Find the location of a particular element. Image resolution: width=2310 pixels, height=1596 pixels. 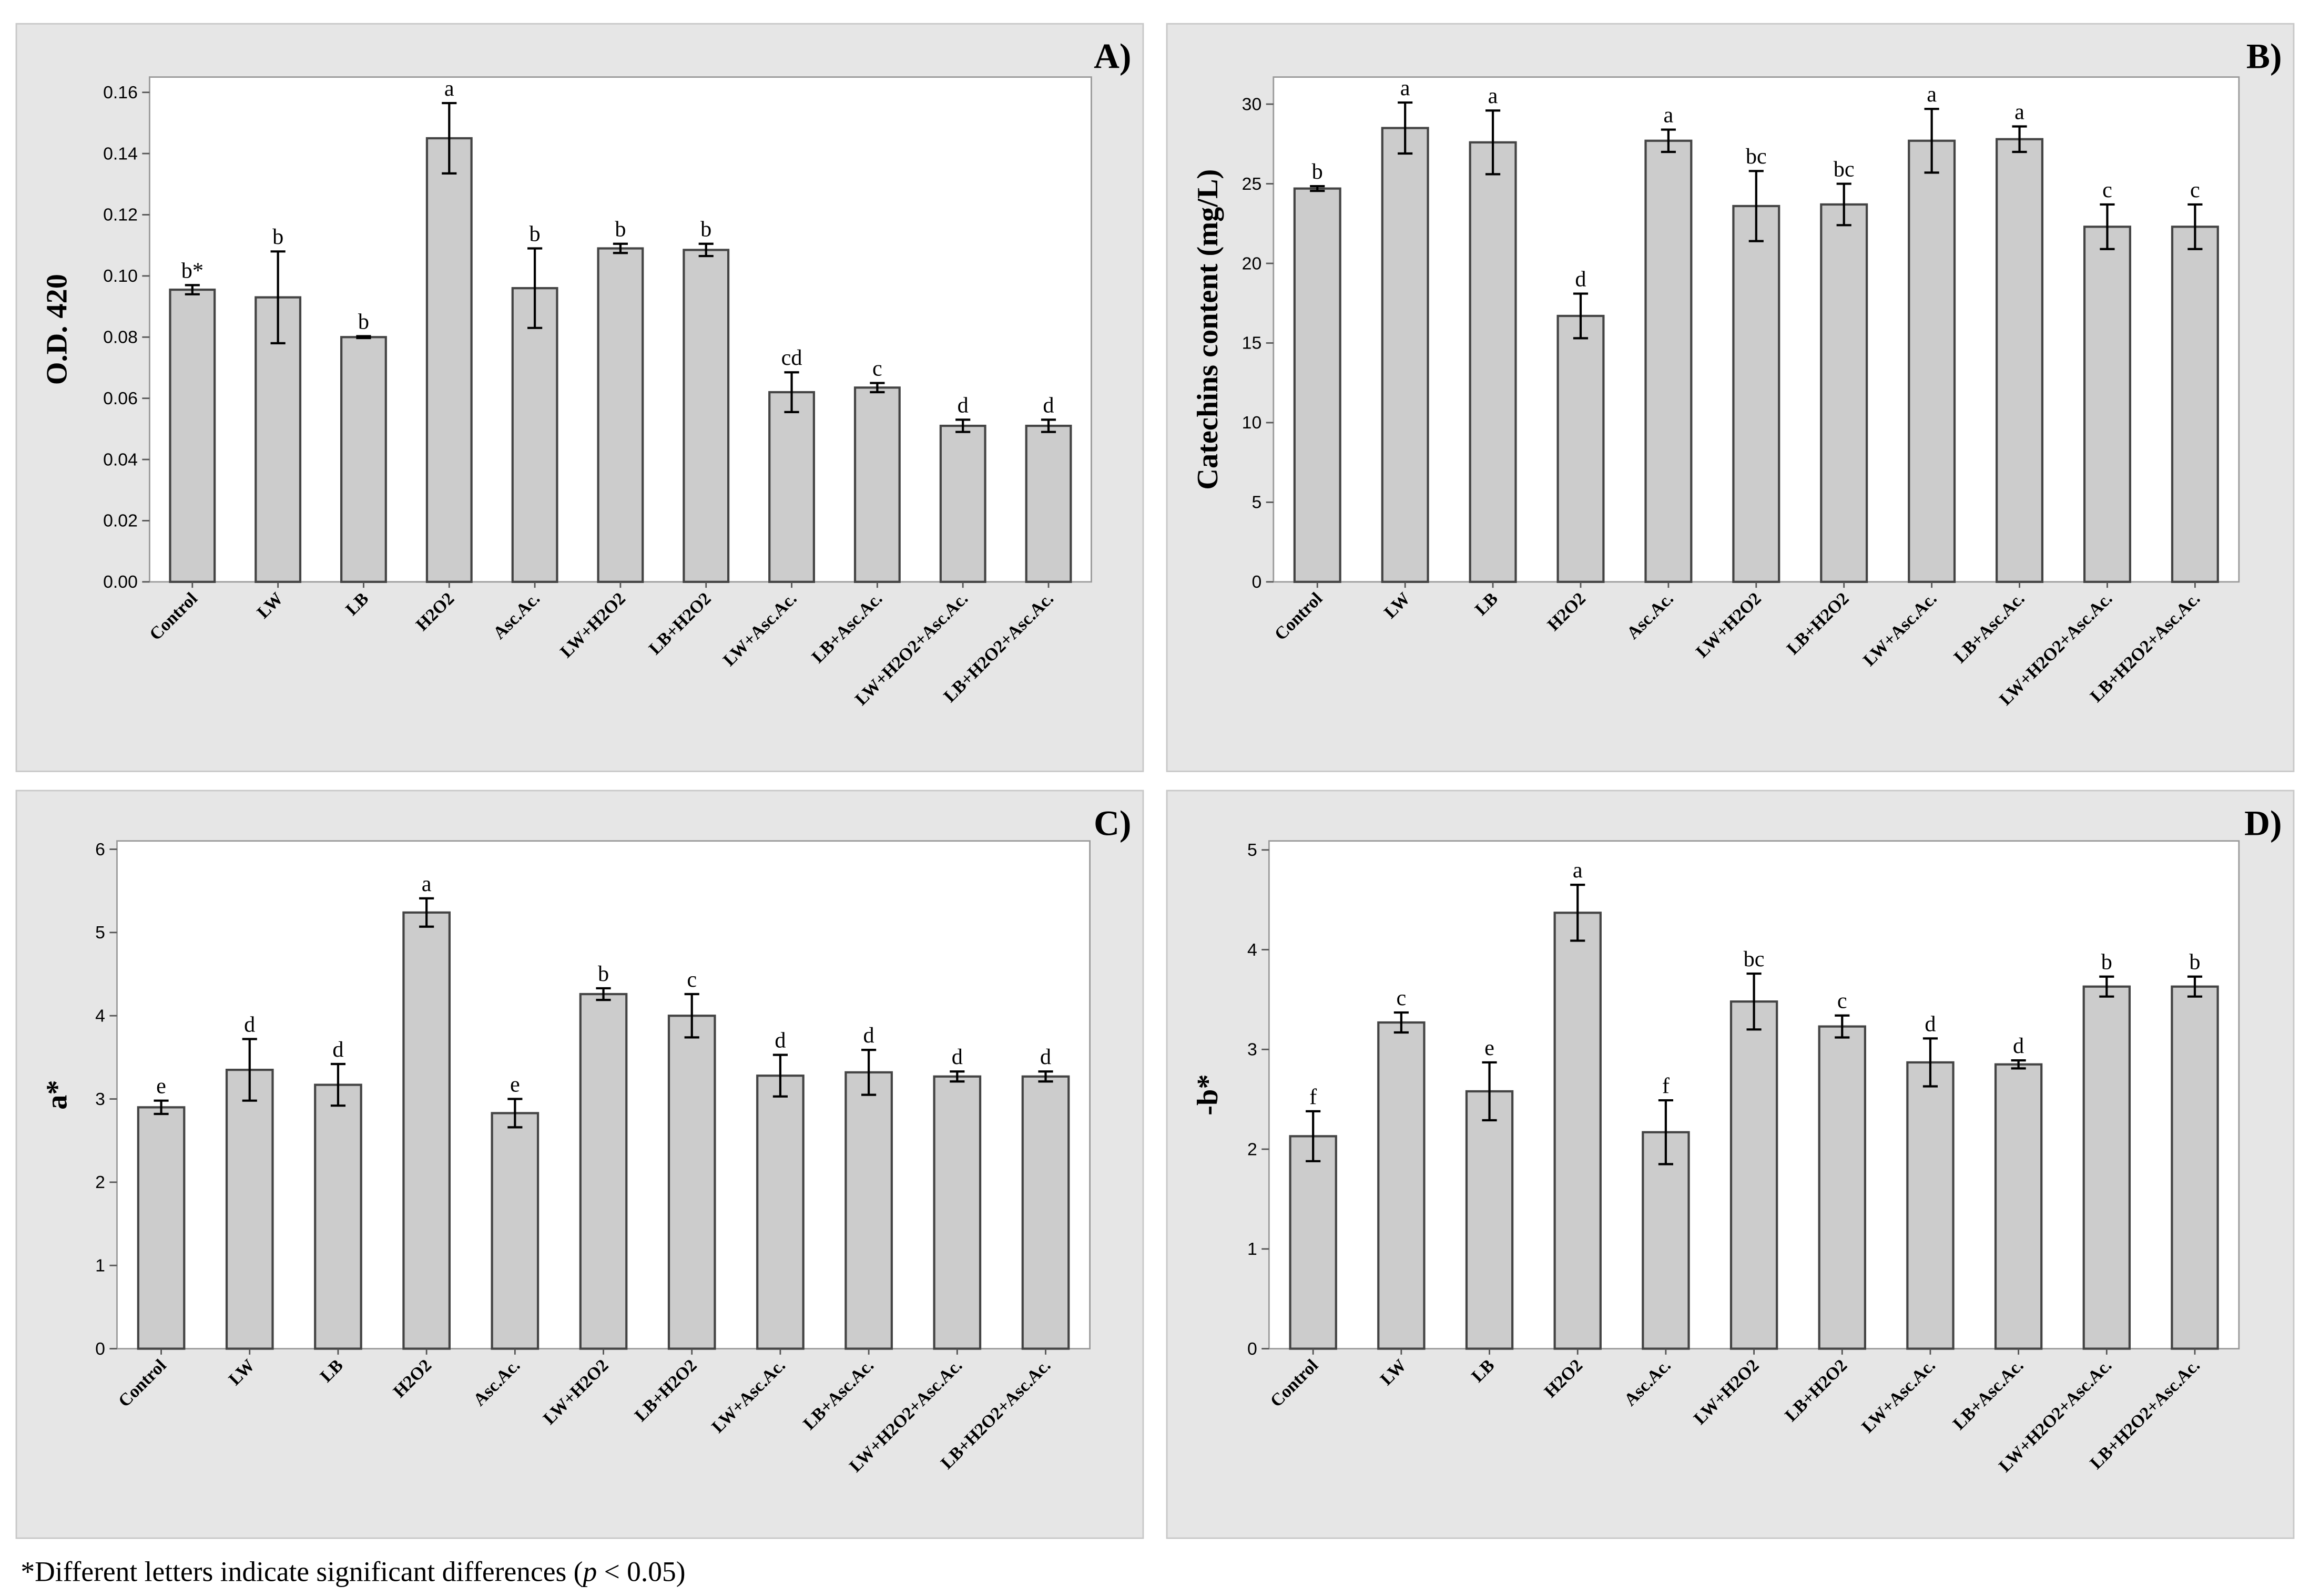

y-tick-label: 30 is located at coordinates (1252, 104).